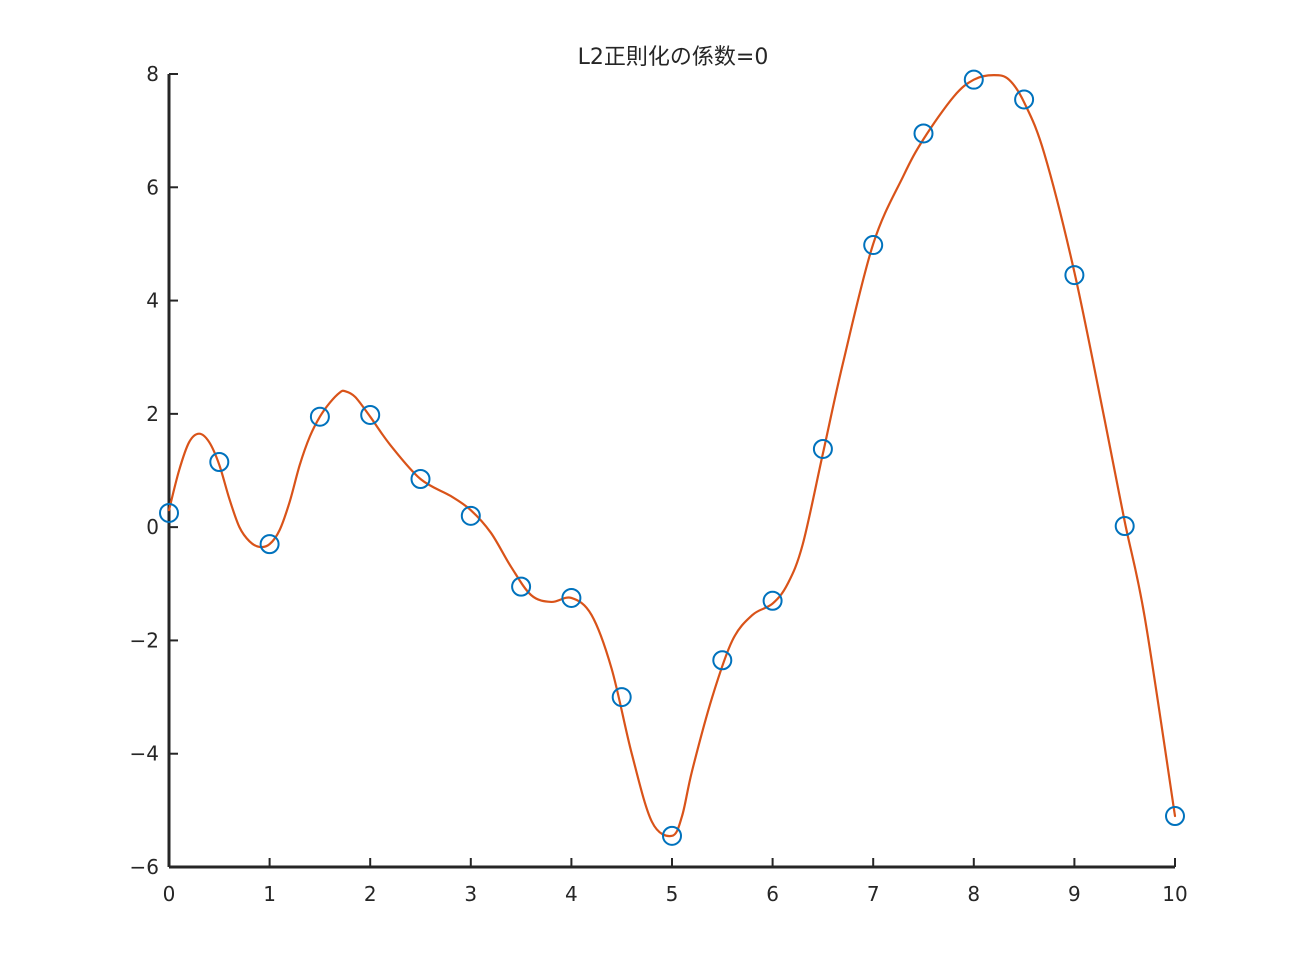 The width and height of the screenshot is (1300, 975). I want to click on chart-title: L2正則化の係数=0, so click(673, 57).